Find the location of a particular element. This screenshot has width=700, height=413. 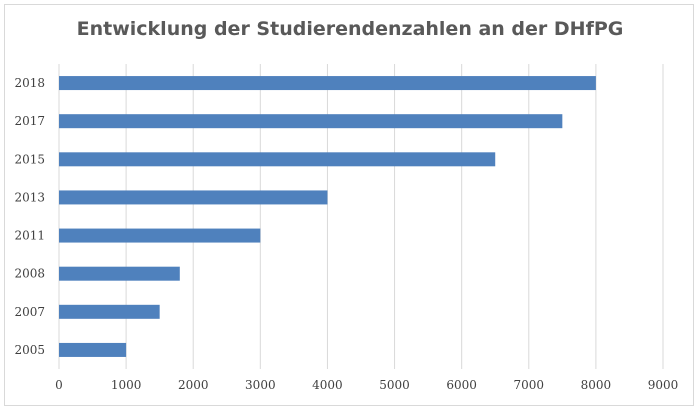

category-label: 2011 is located at coordinates (29, 236).